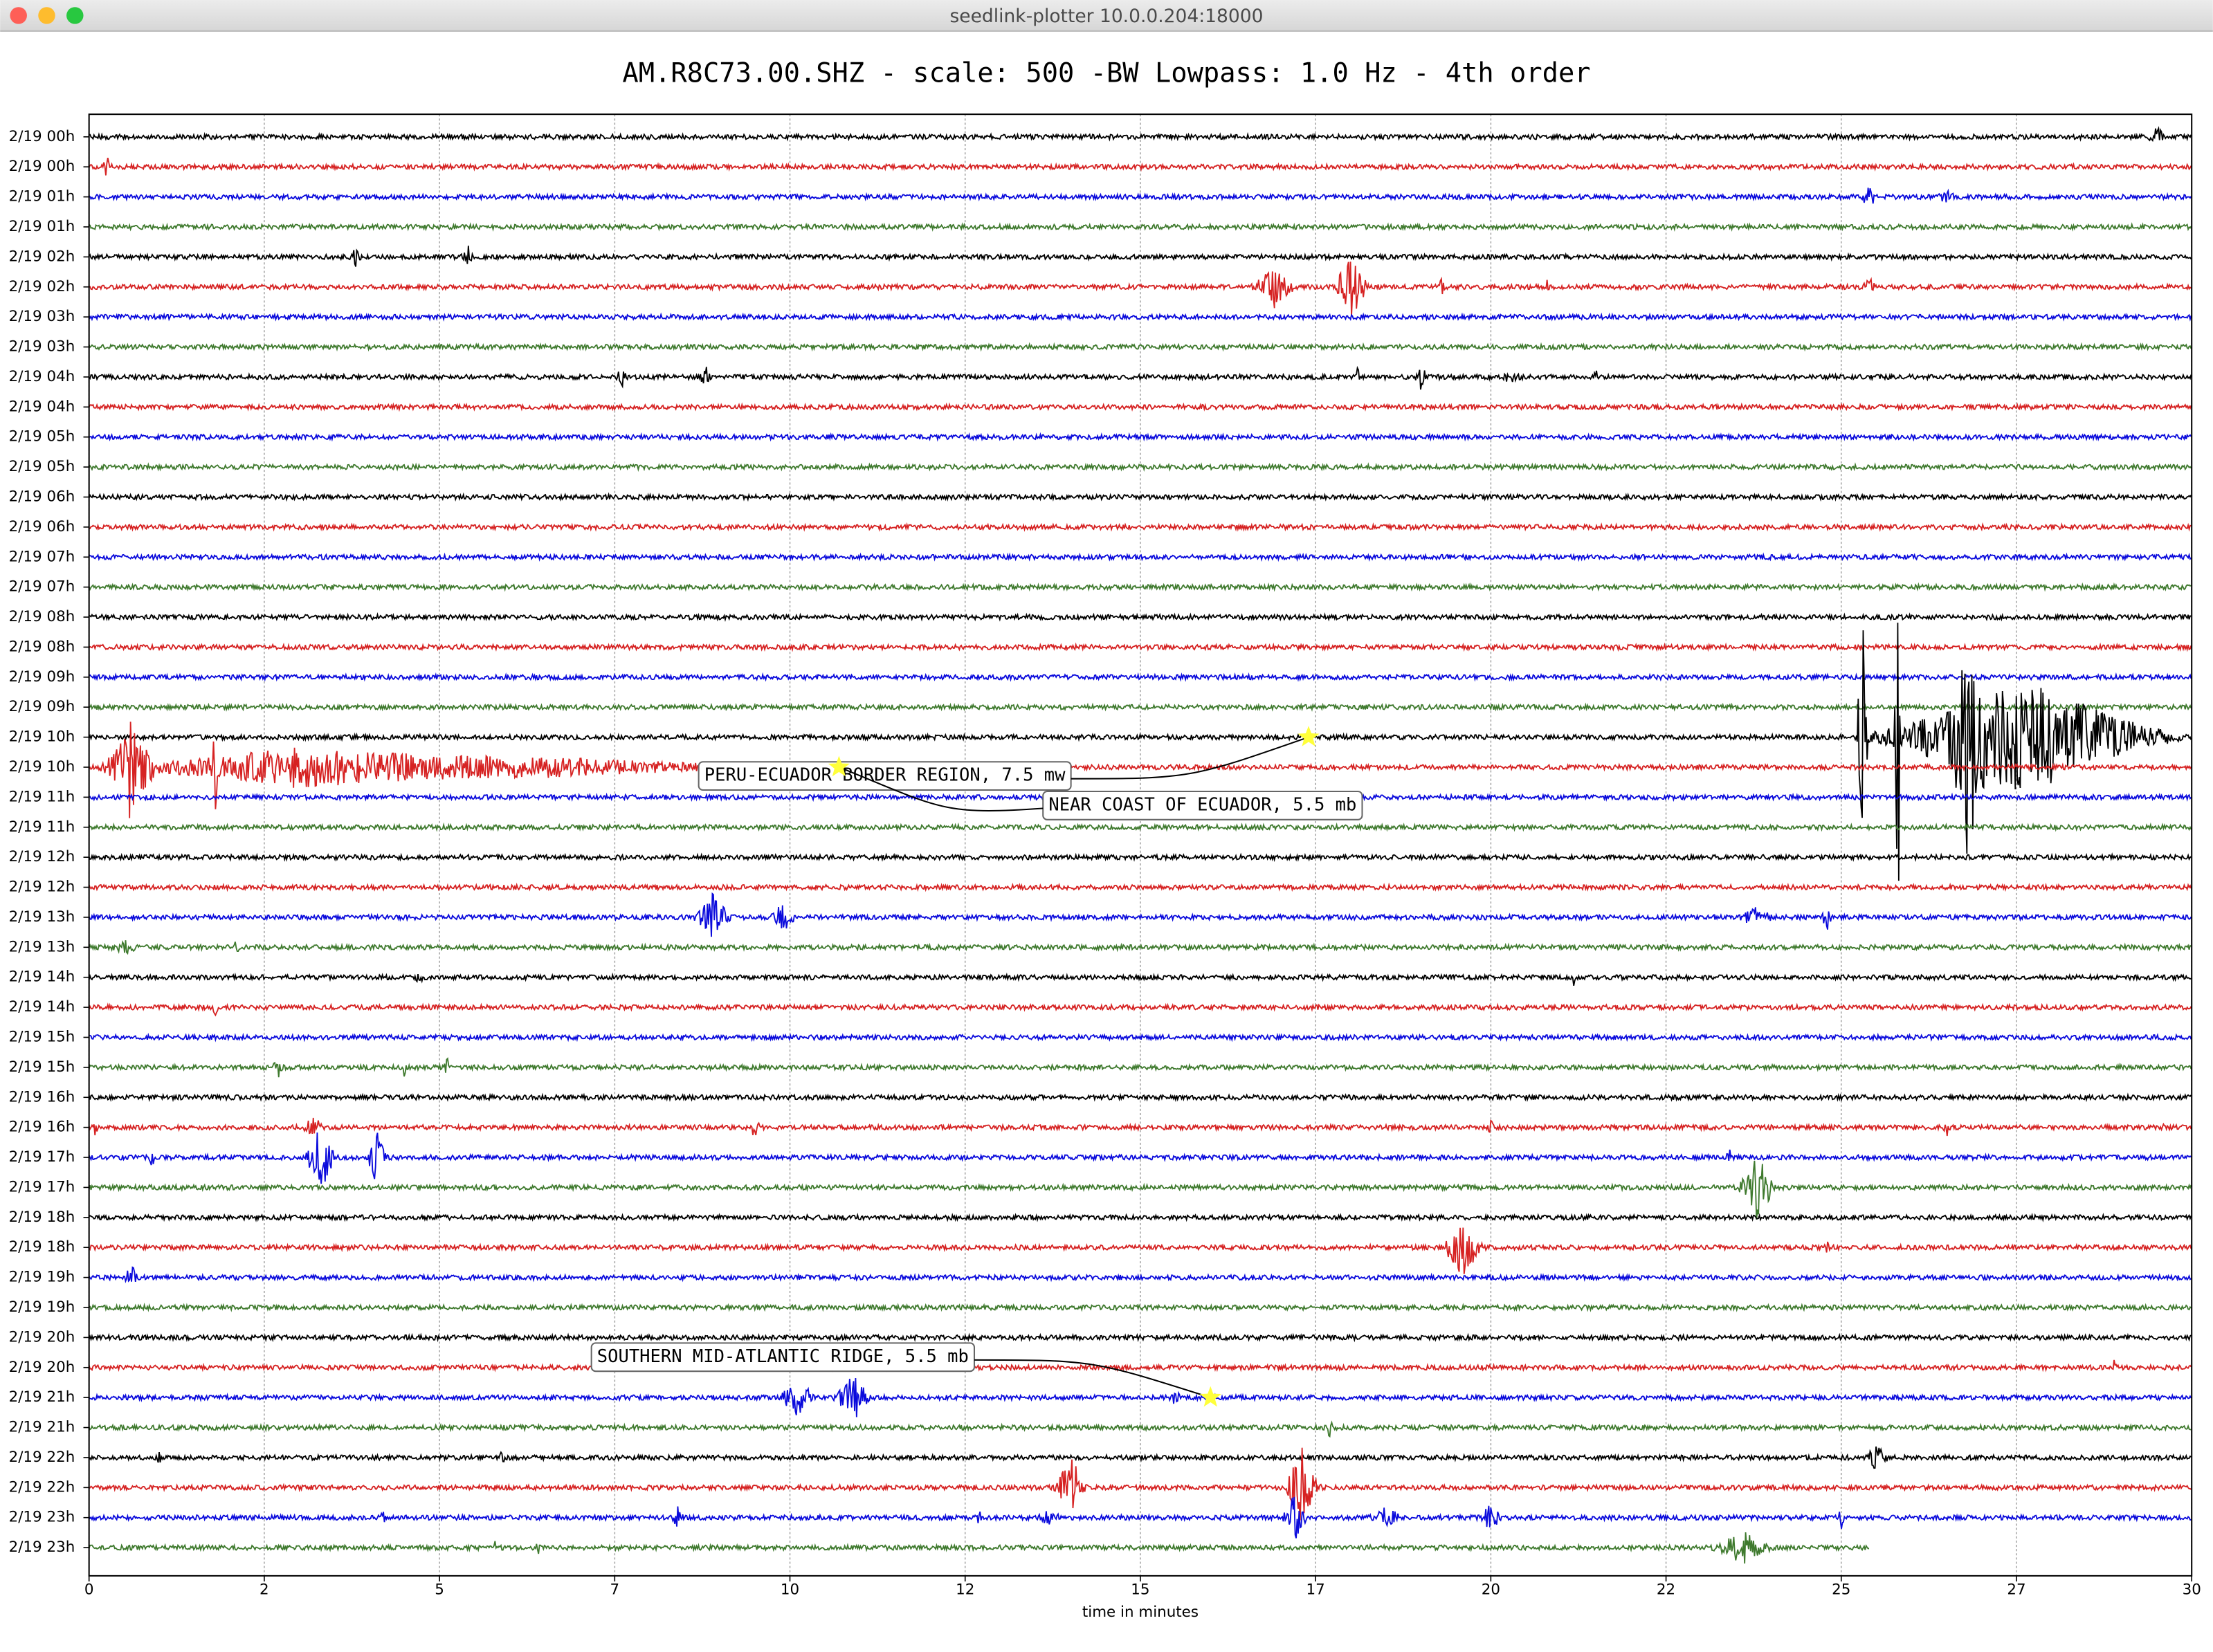  I want to click on x-tick-label: 7, so click(614, 1589).